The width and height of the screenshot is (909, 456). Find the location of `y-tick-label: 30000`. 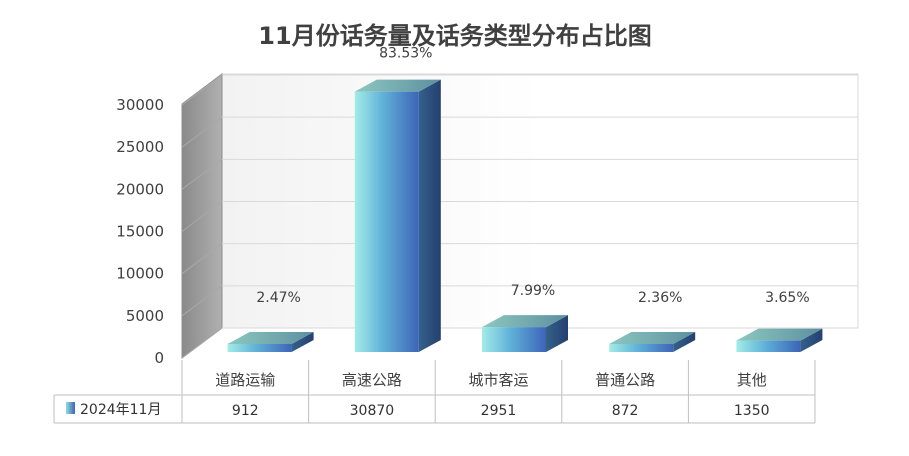

y-tick-label: 30000 is located at coordinates (140, 105).